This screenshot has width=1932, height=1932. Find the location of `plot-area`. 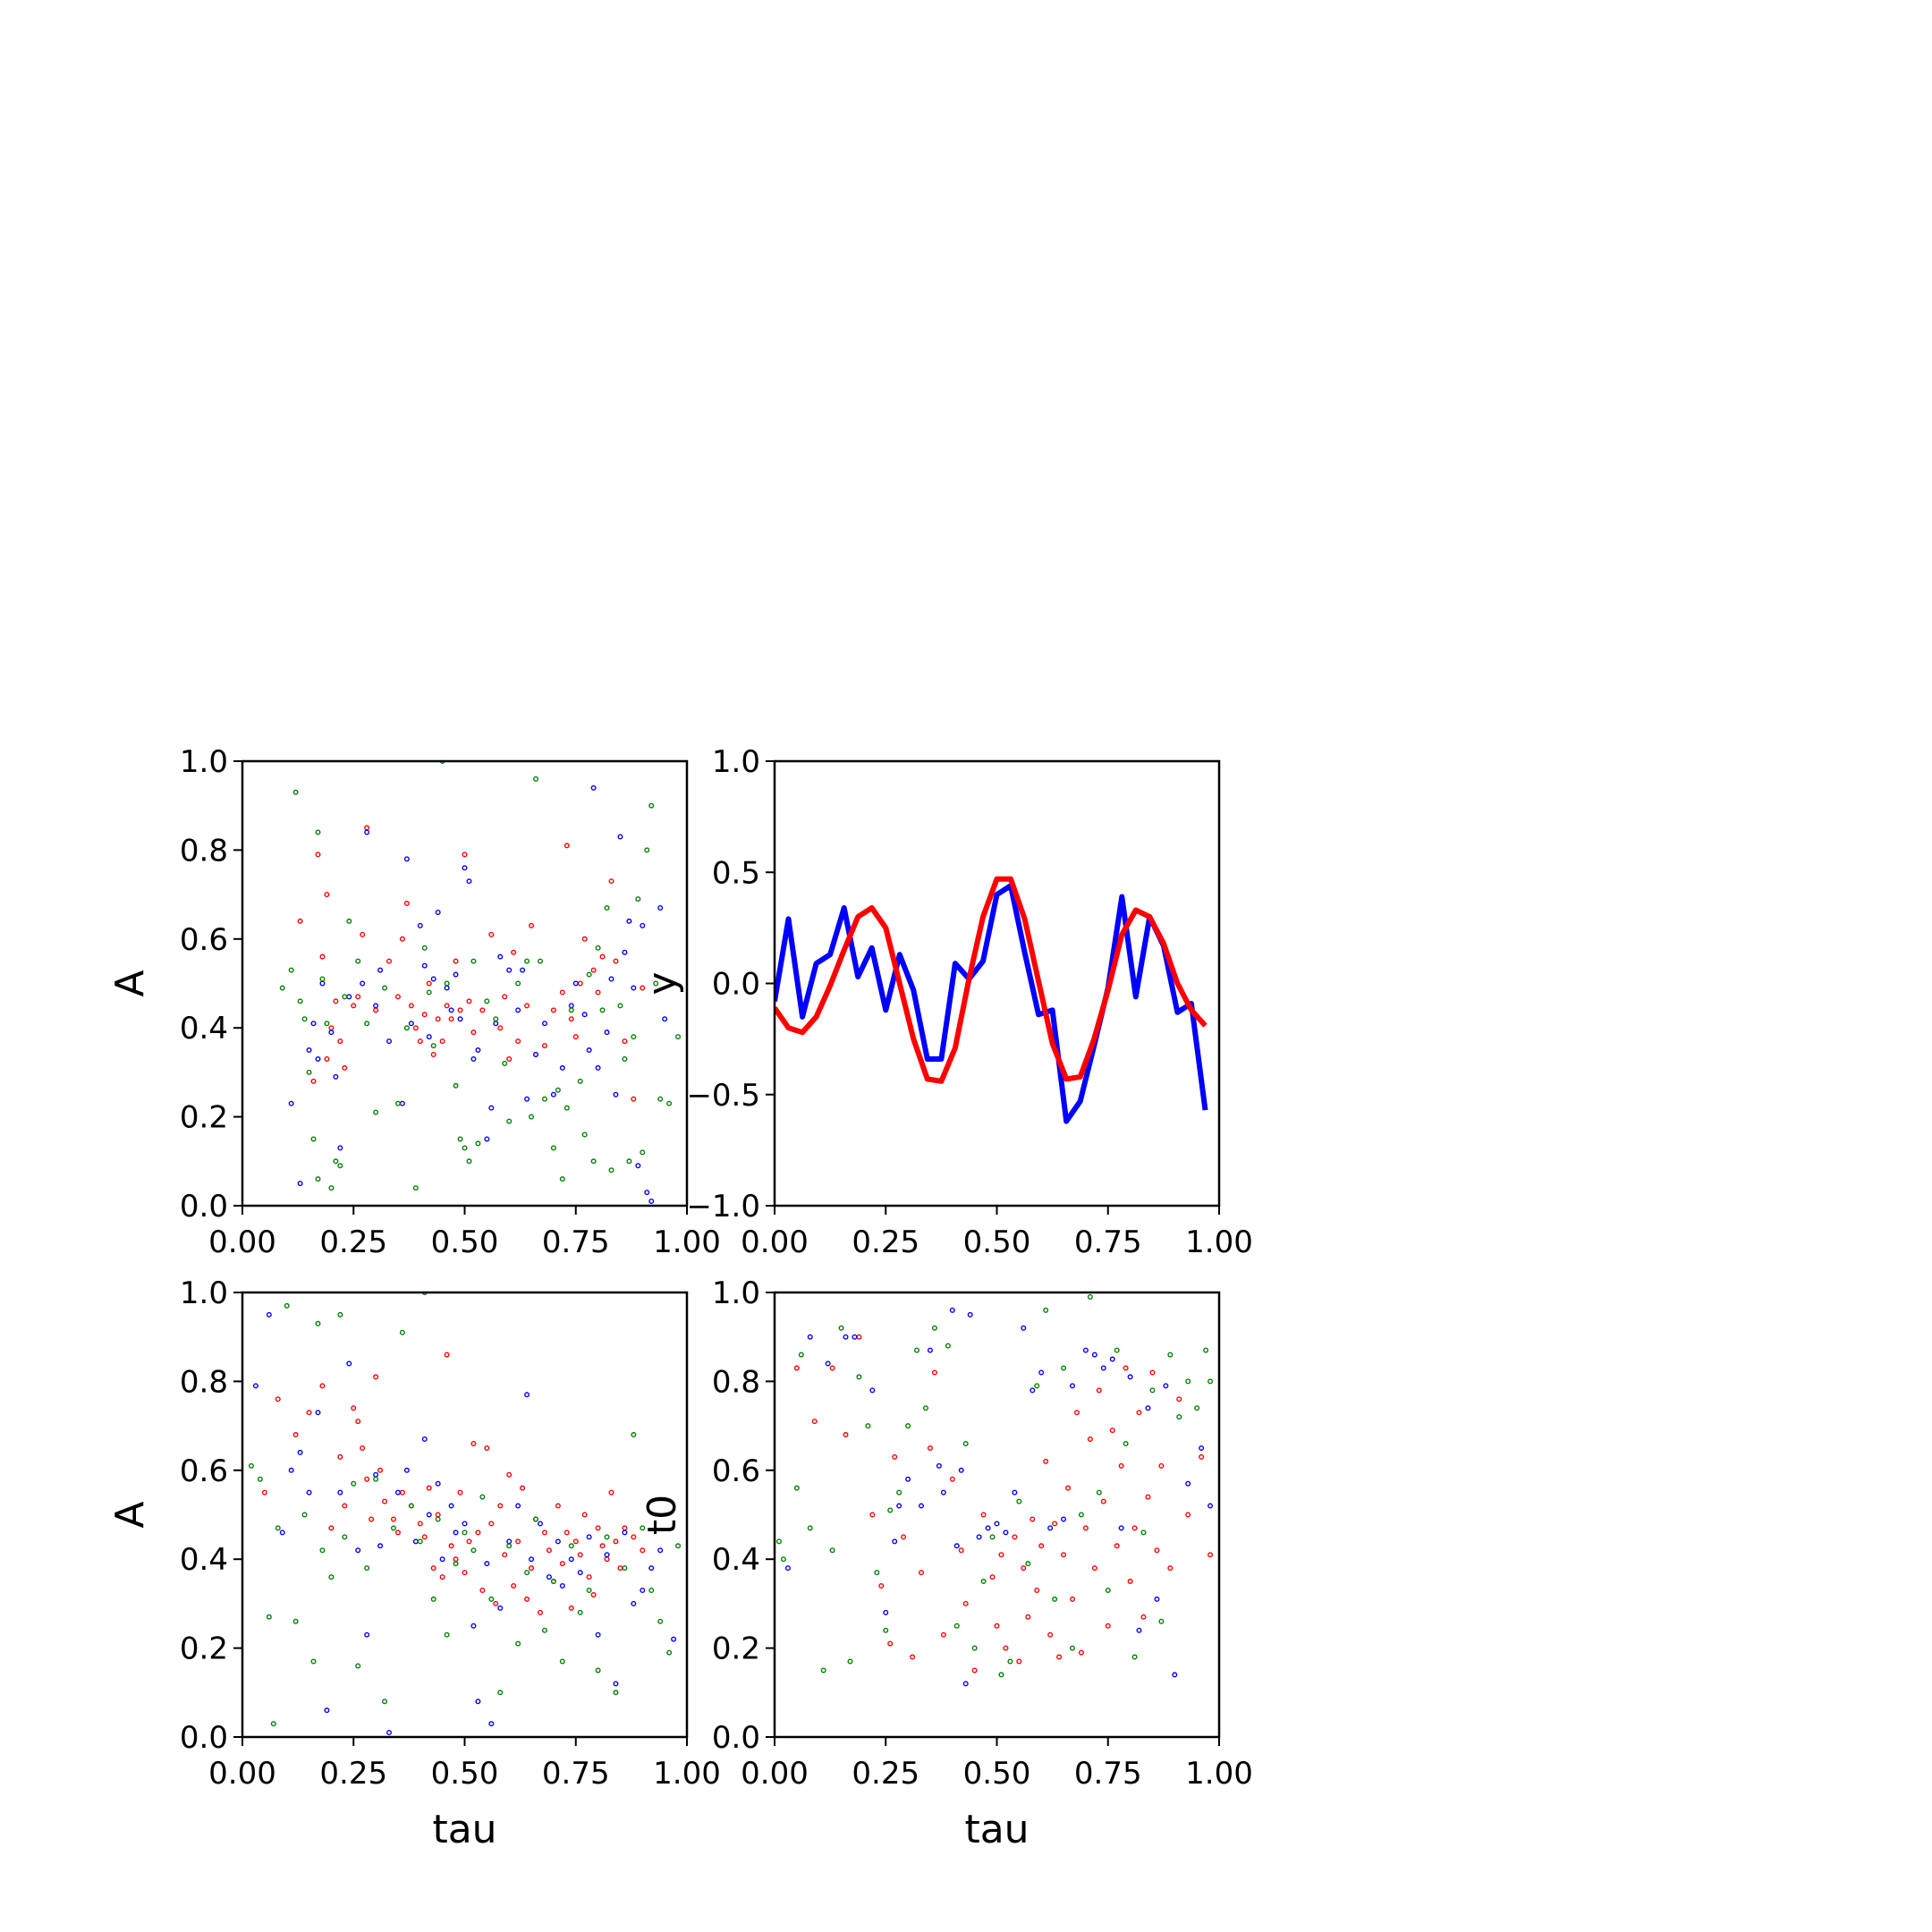

plot-area is located at coordinates (465, 1514).